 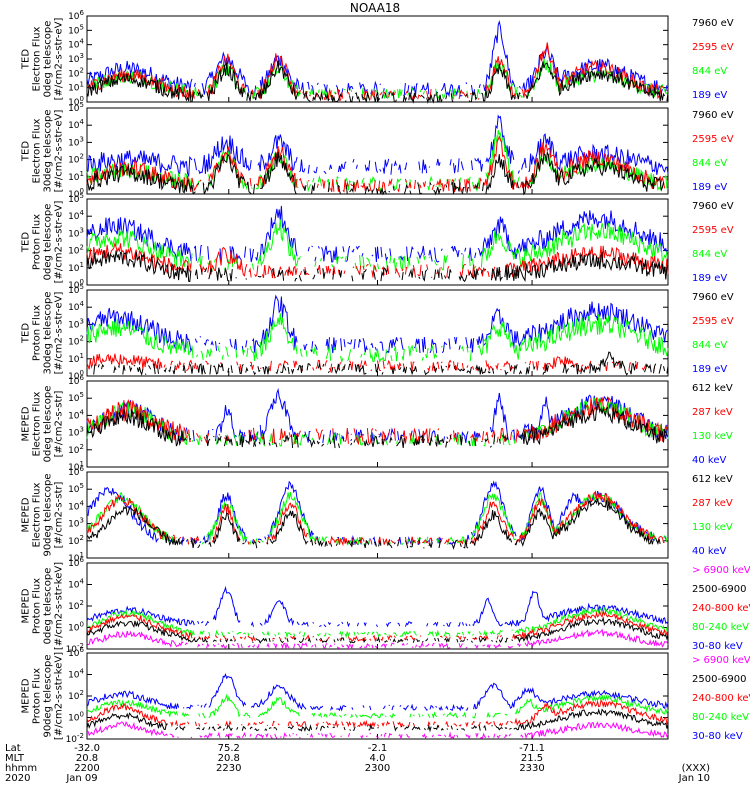 I want to click on x-tick-hhmm: 2230, so click(x=228, y=768).